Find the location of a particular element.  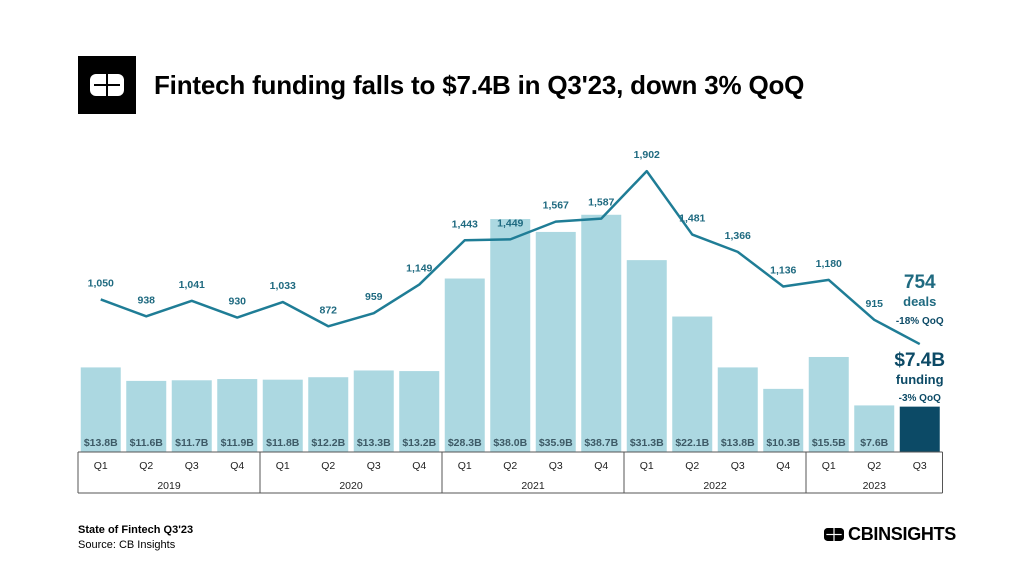

deal-count-label: 1,050 is located at coordinates (101, 283).